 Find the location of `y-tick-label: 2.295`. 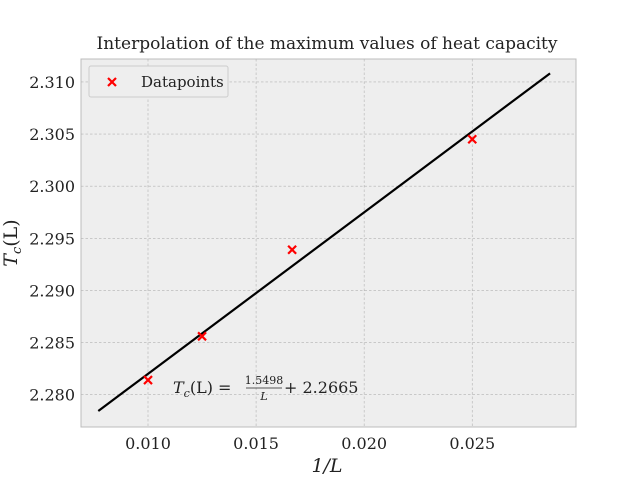

y-tick-label: 2.295 is located at coordinates (52, 238).